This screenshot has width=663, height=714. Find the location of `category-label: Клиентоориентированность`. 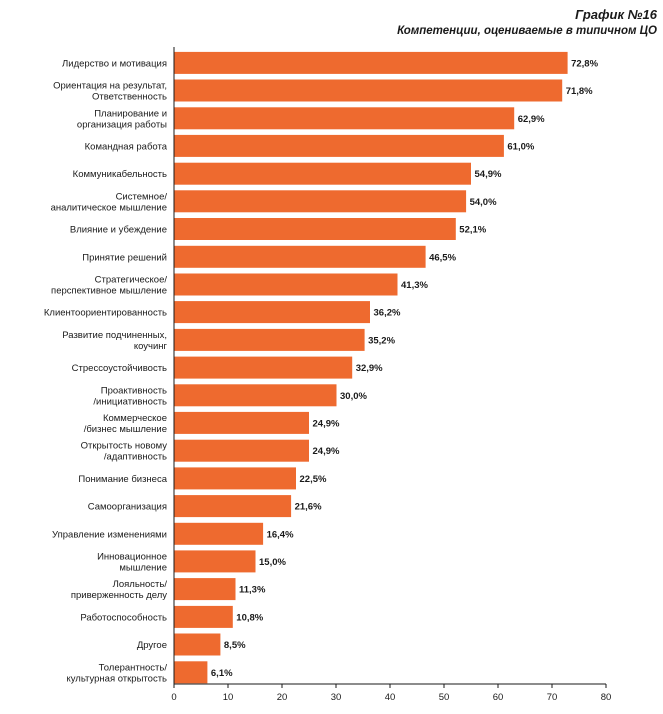

category-label: Клиентоориентированность is located at coordinates (105, 313).